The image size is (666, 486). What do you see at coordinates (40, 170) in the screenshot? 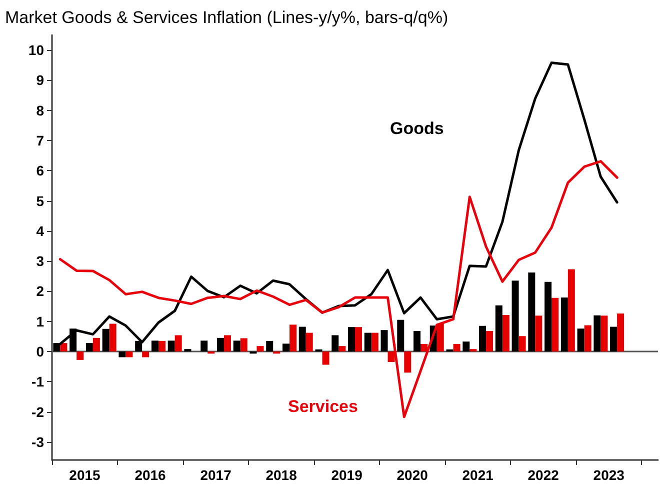
I see `y-tick-label: 6` at bounding box center [40, 170].